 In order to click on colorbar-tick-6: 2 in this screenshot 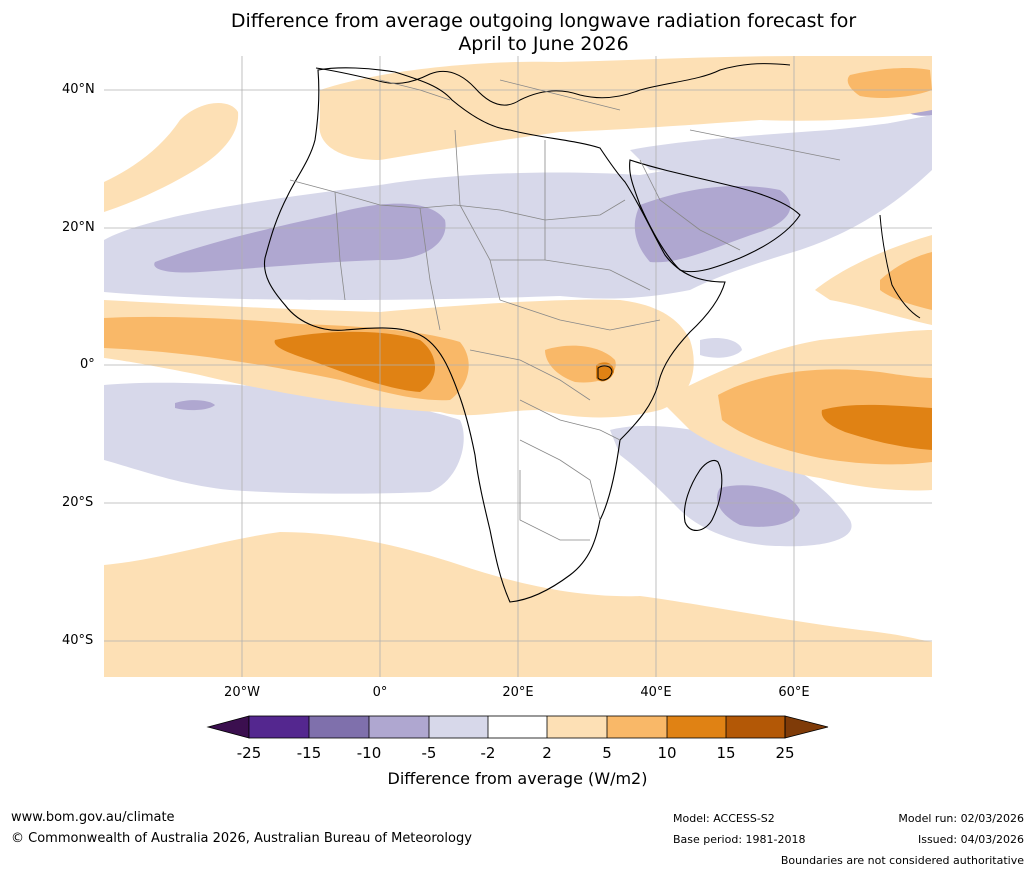, I will do `click(547, 753)`.